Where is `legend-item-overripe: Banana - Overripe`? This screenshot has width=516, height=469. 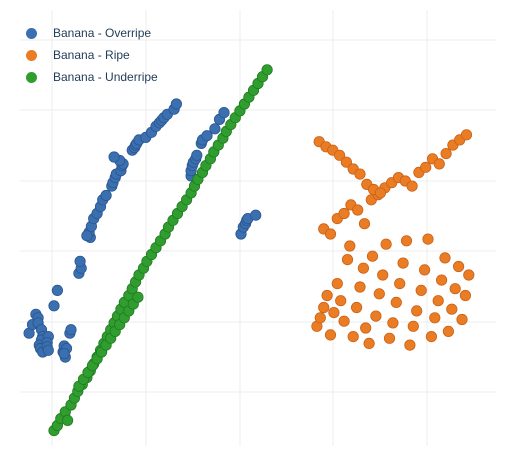 legend-item-overripe: Banana - Overripe is located at coordinates (92, 33).